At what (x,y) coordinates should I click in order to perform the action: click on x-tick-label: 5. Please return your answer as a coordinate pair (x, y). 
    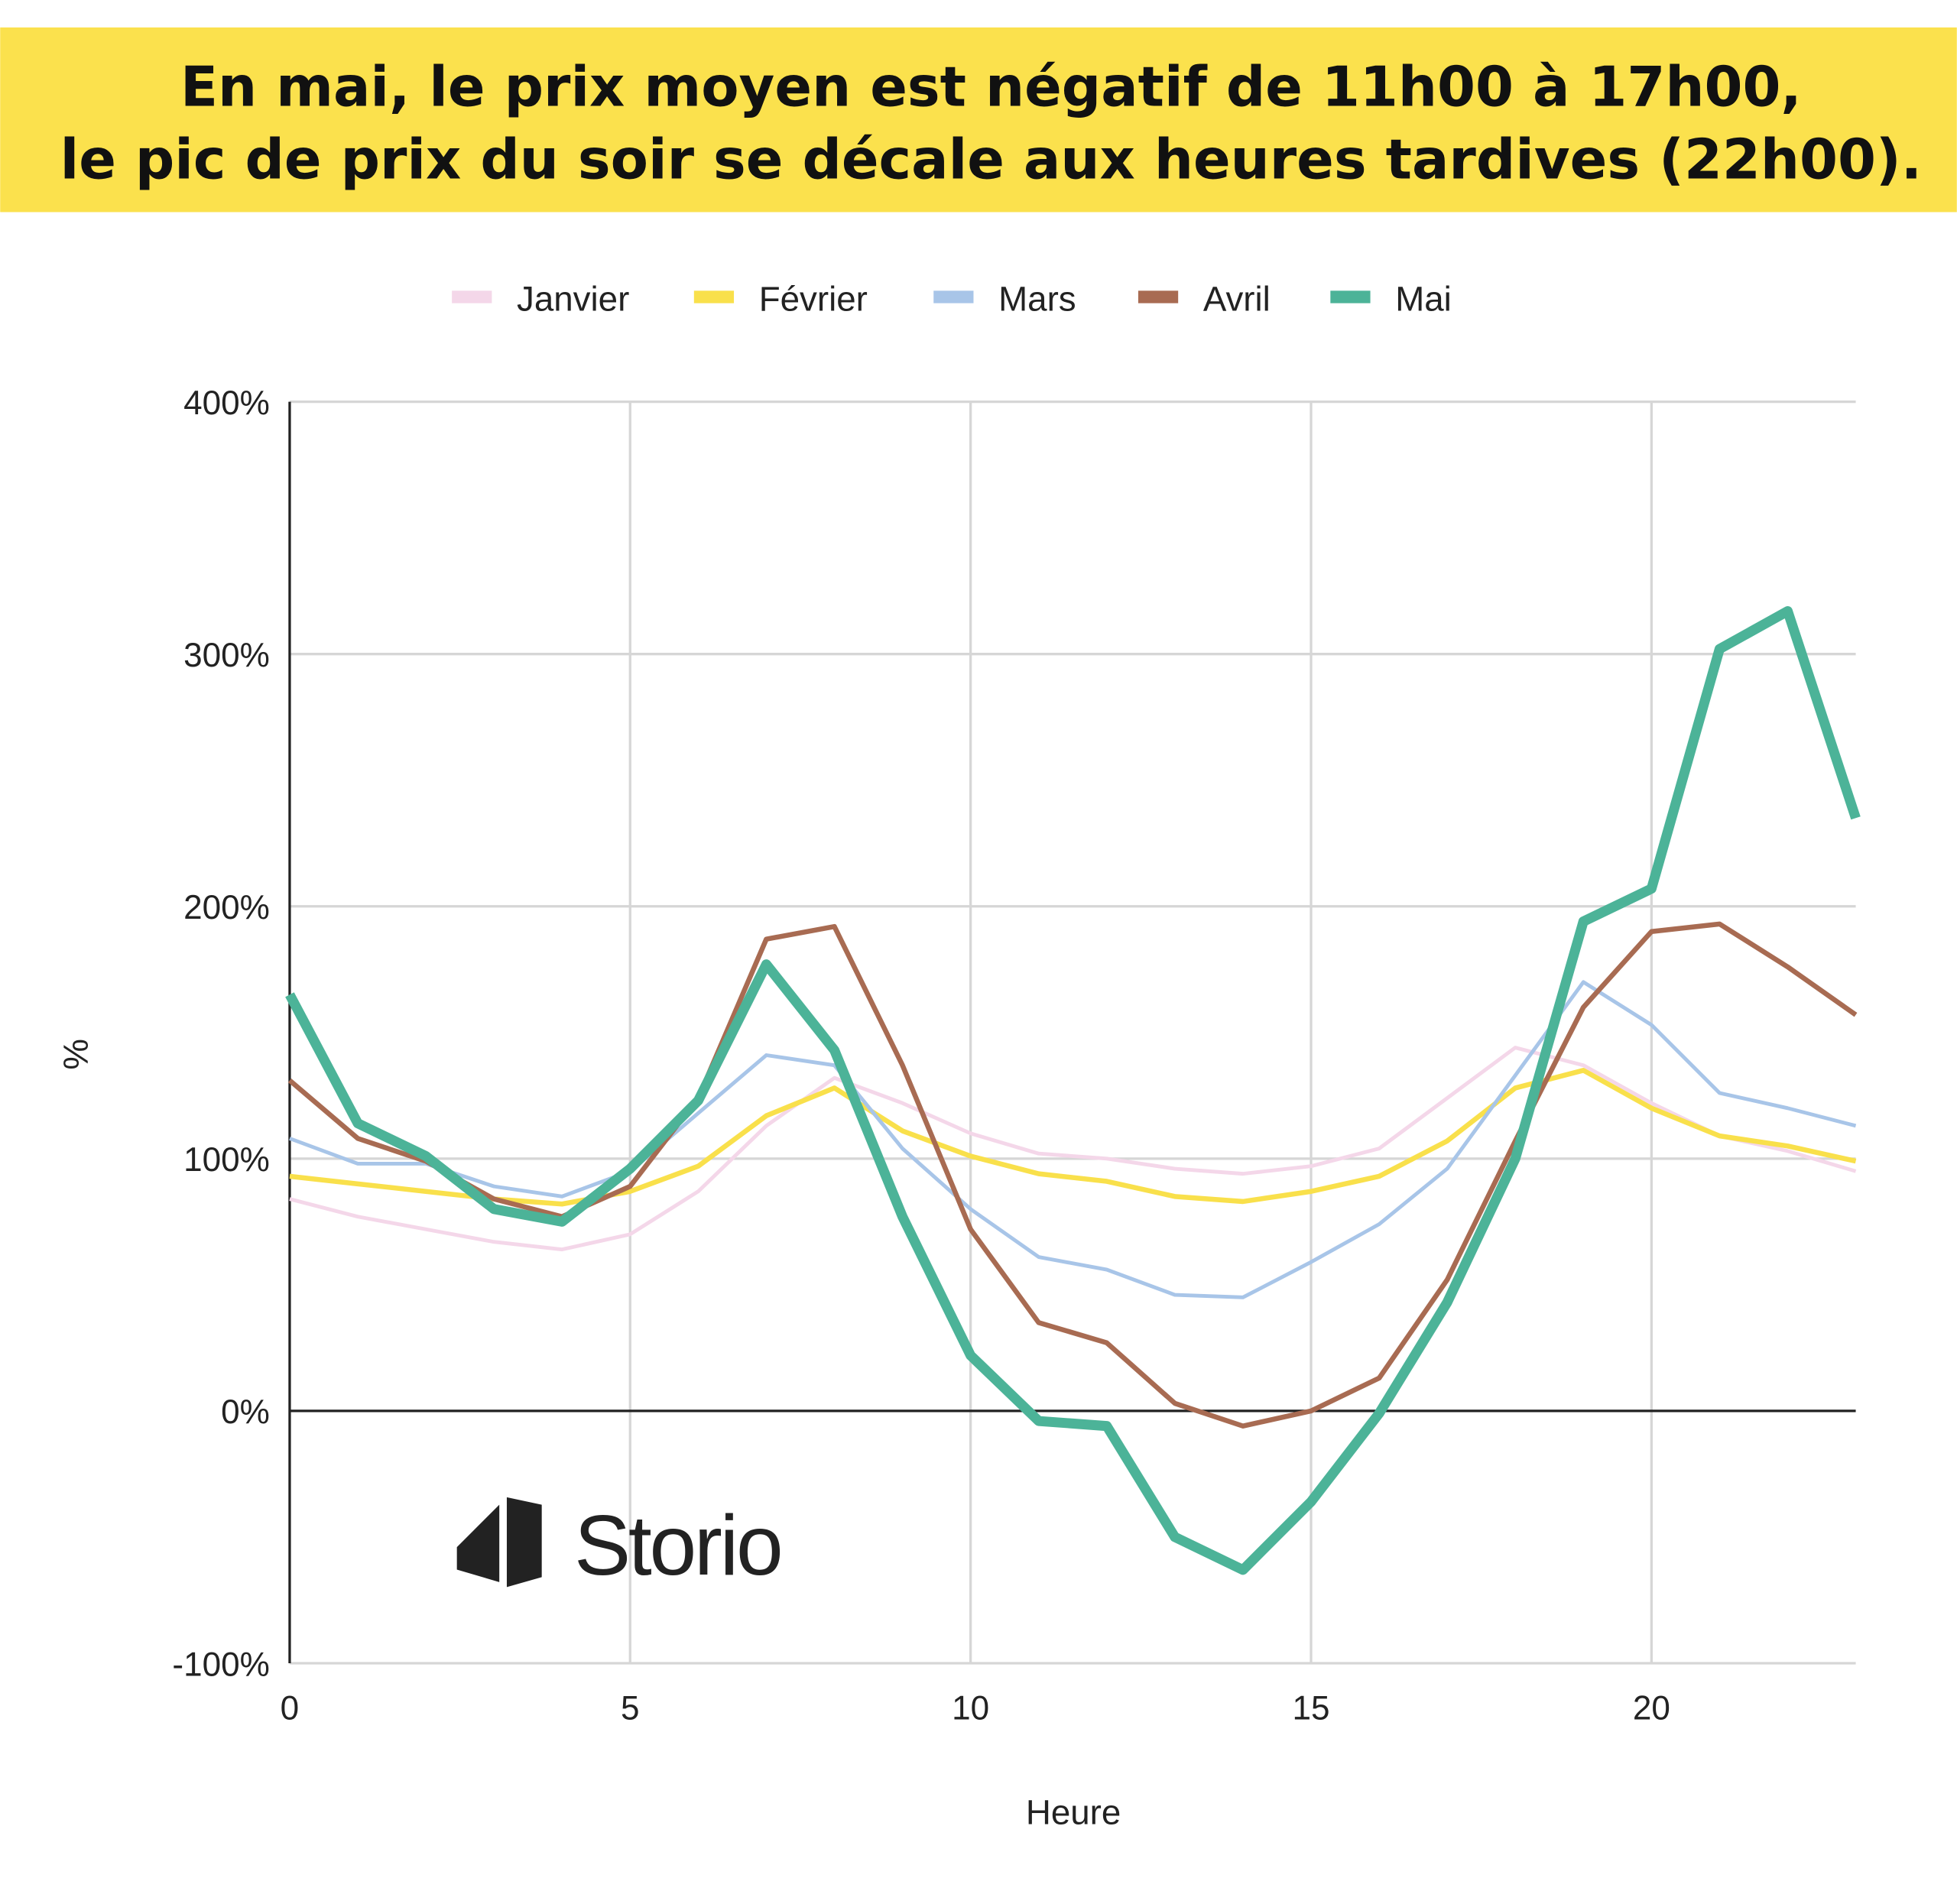
    Looking at the image, I should click on (630, 1708).